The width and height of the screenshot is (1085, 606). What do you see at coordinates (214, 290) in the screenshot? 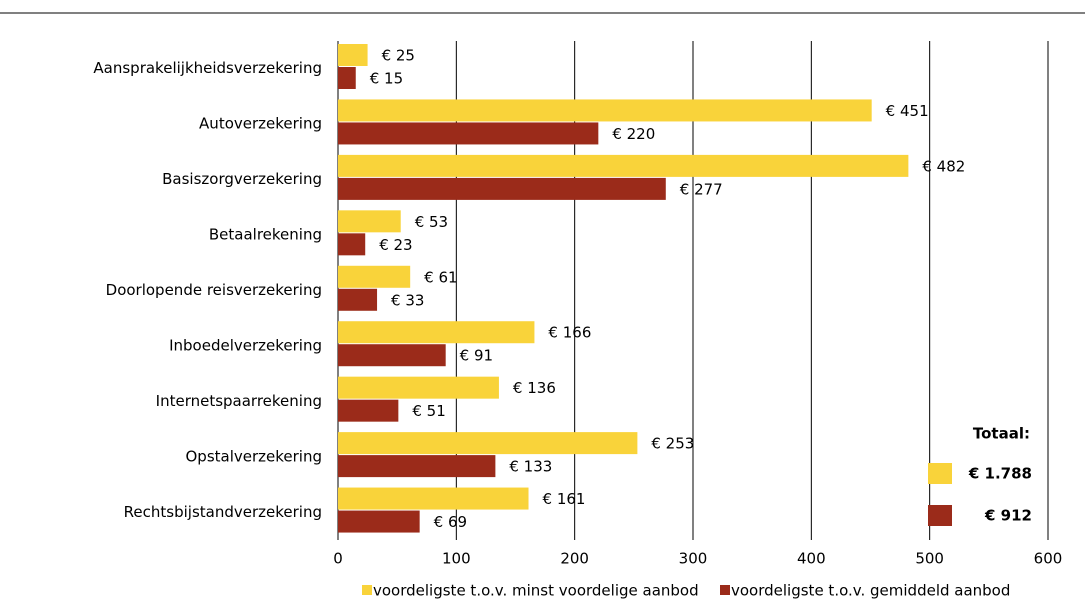
I see `y-tick-label: Doorlopende reisverzekering` at bounding box center [214, 290].